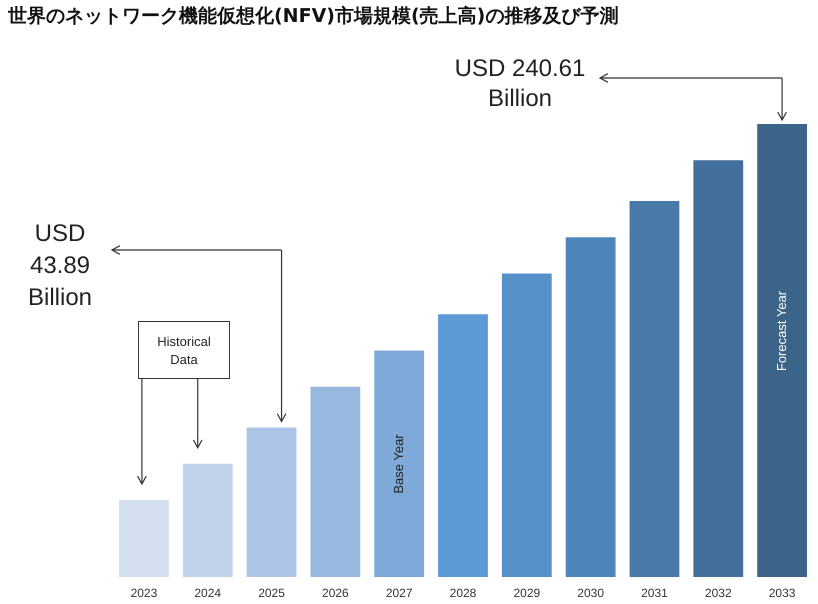 The height and width of the screenshot is (604, 818). What do you see at coordinates (208, 593) in the screenshot?
I see `x-tick-label: 2024` at bounding box center [208, 593].